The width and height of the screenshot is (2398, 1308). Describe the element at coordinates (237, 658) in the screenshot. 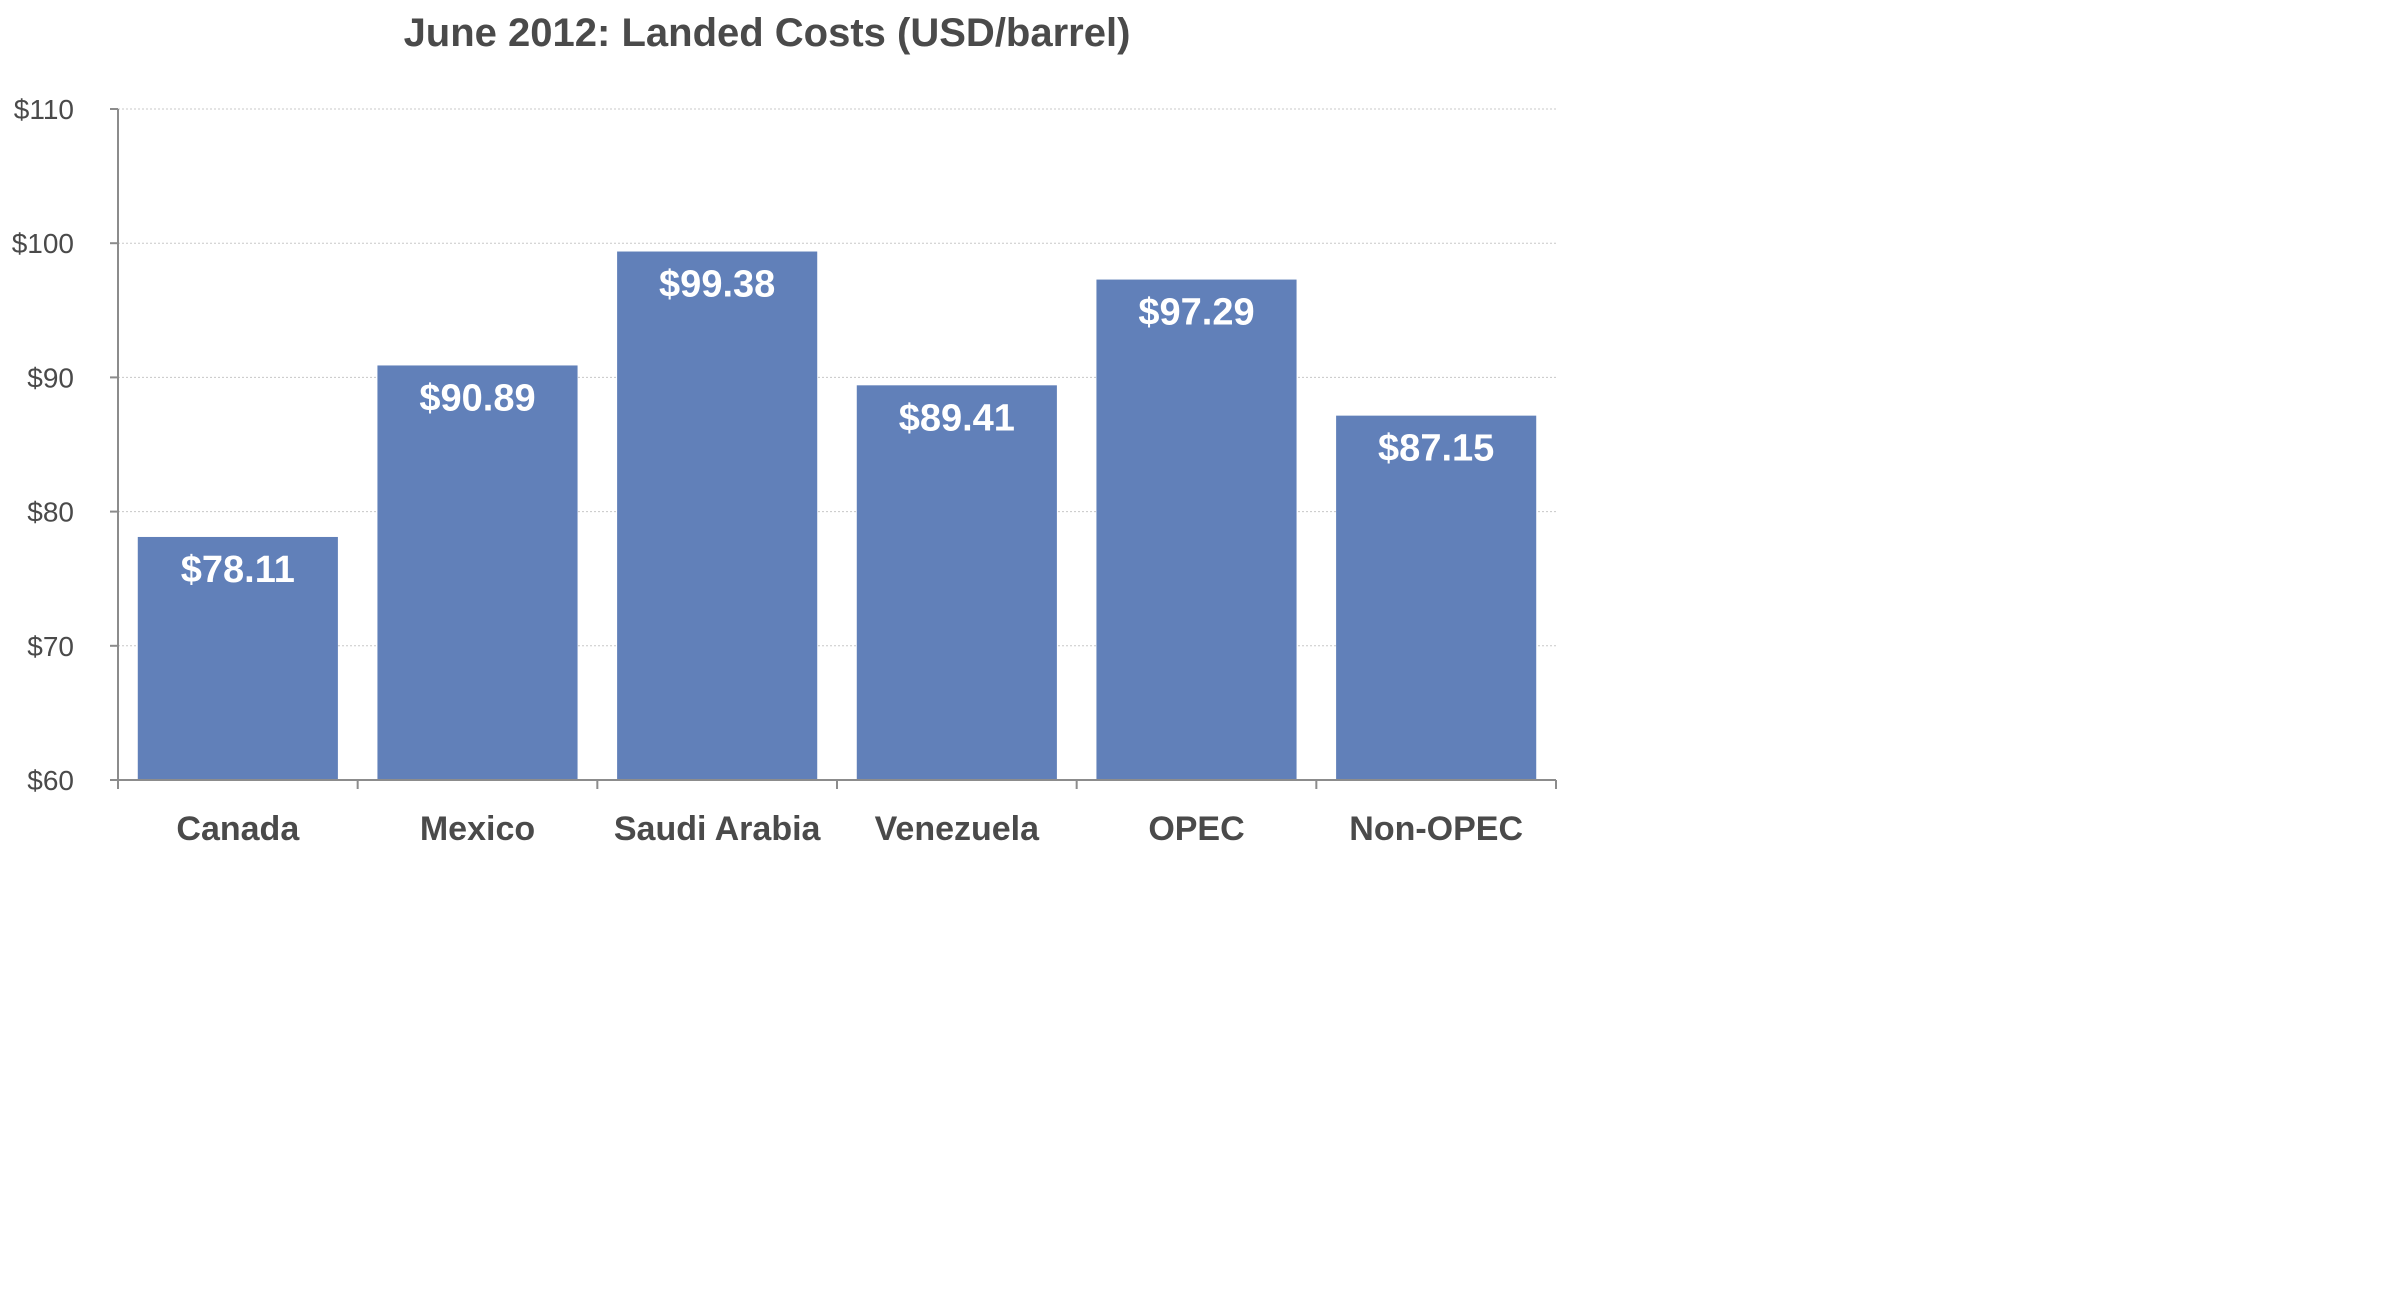

I see `bar-canada` at that location.